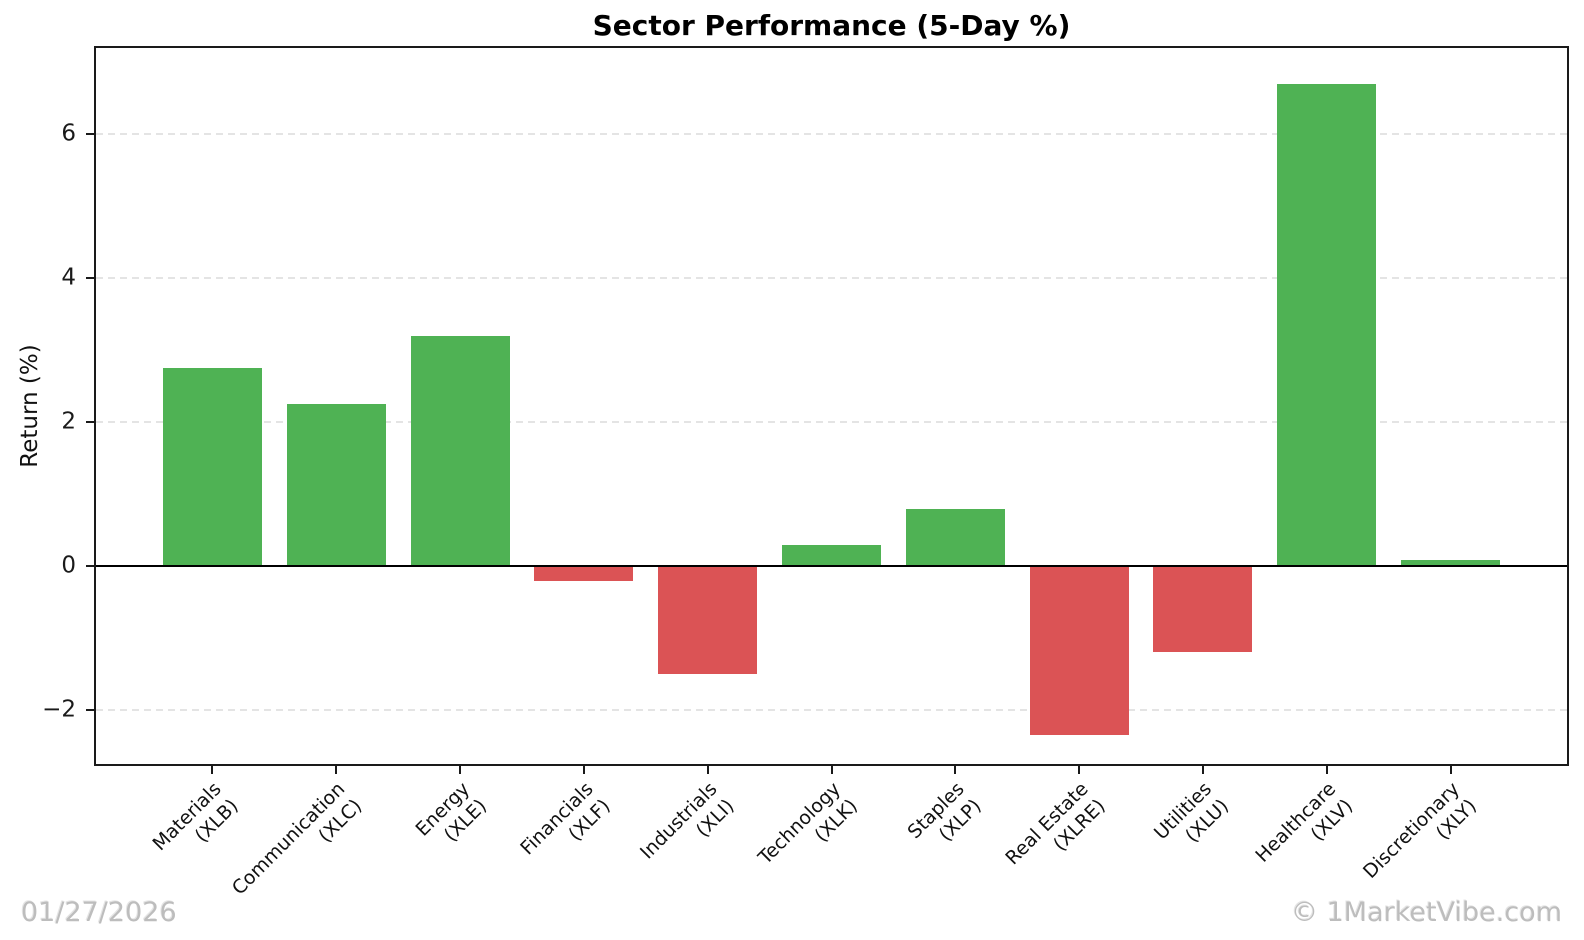 This screenshot has width=1584, height=940. What do you see at coordinates (808, 823) in the screenshot?
I see `x-tick-label: Technology (XLK)` at bounding box center [808, 823].